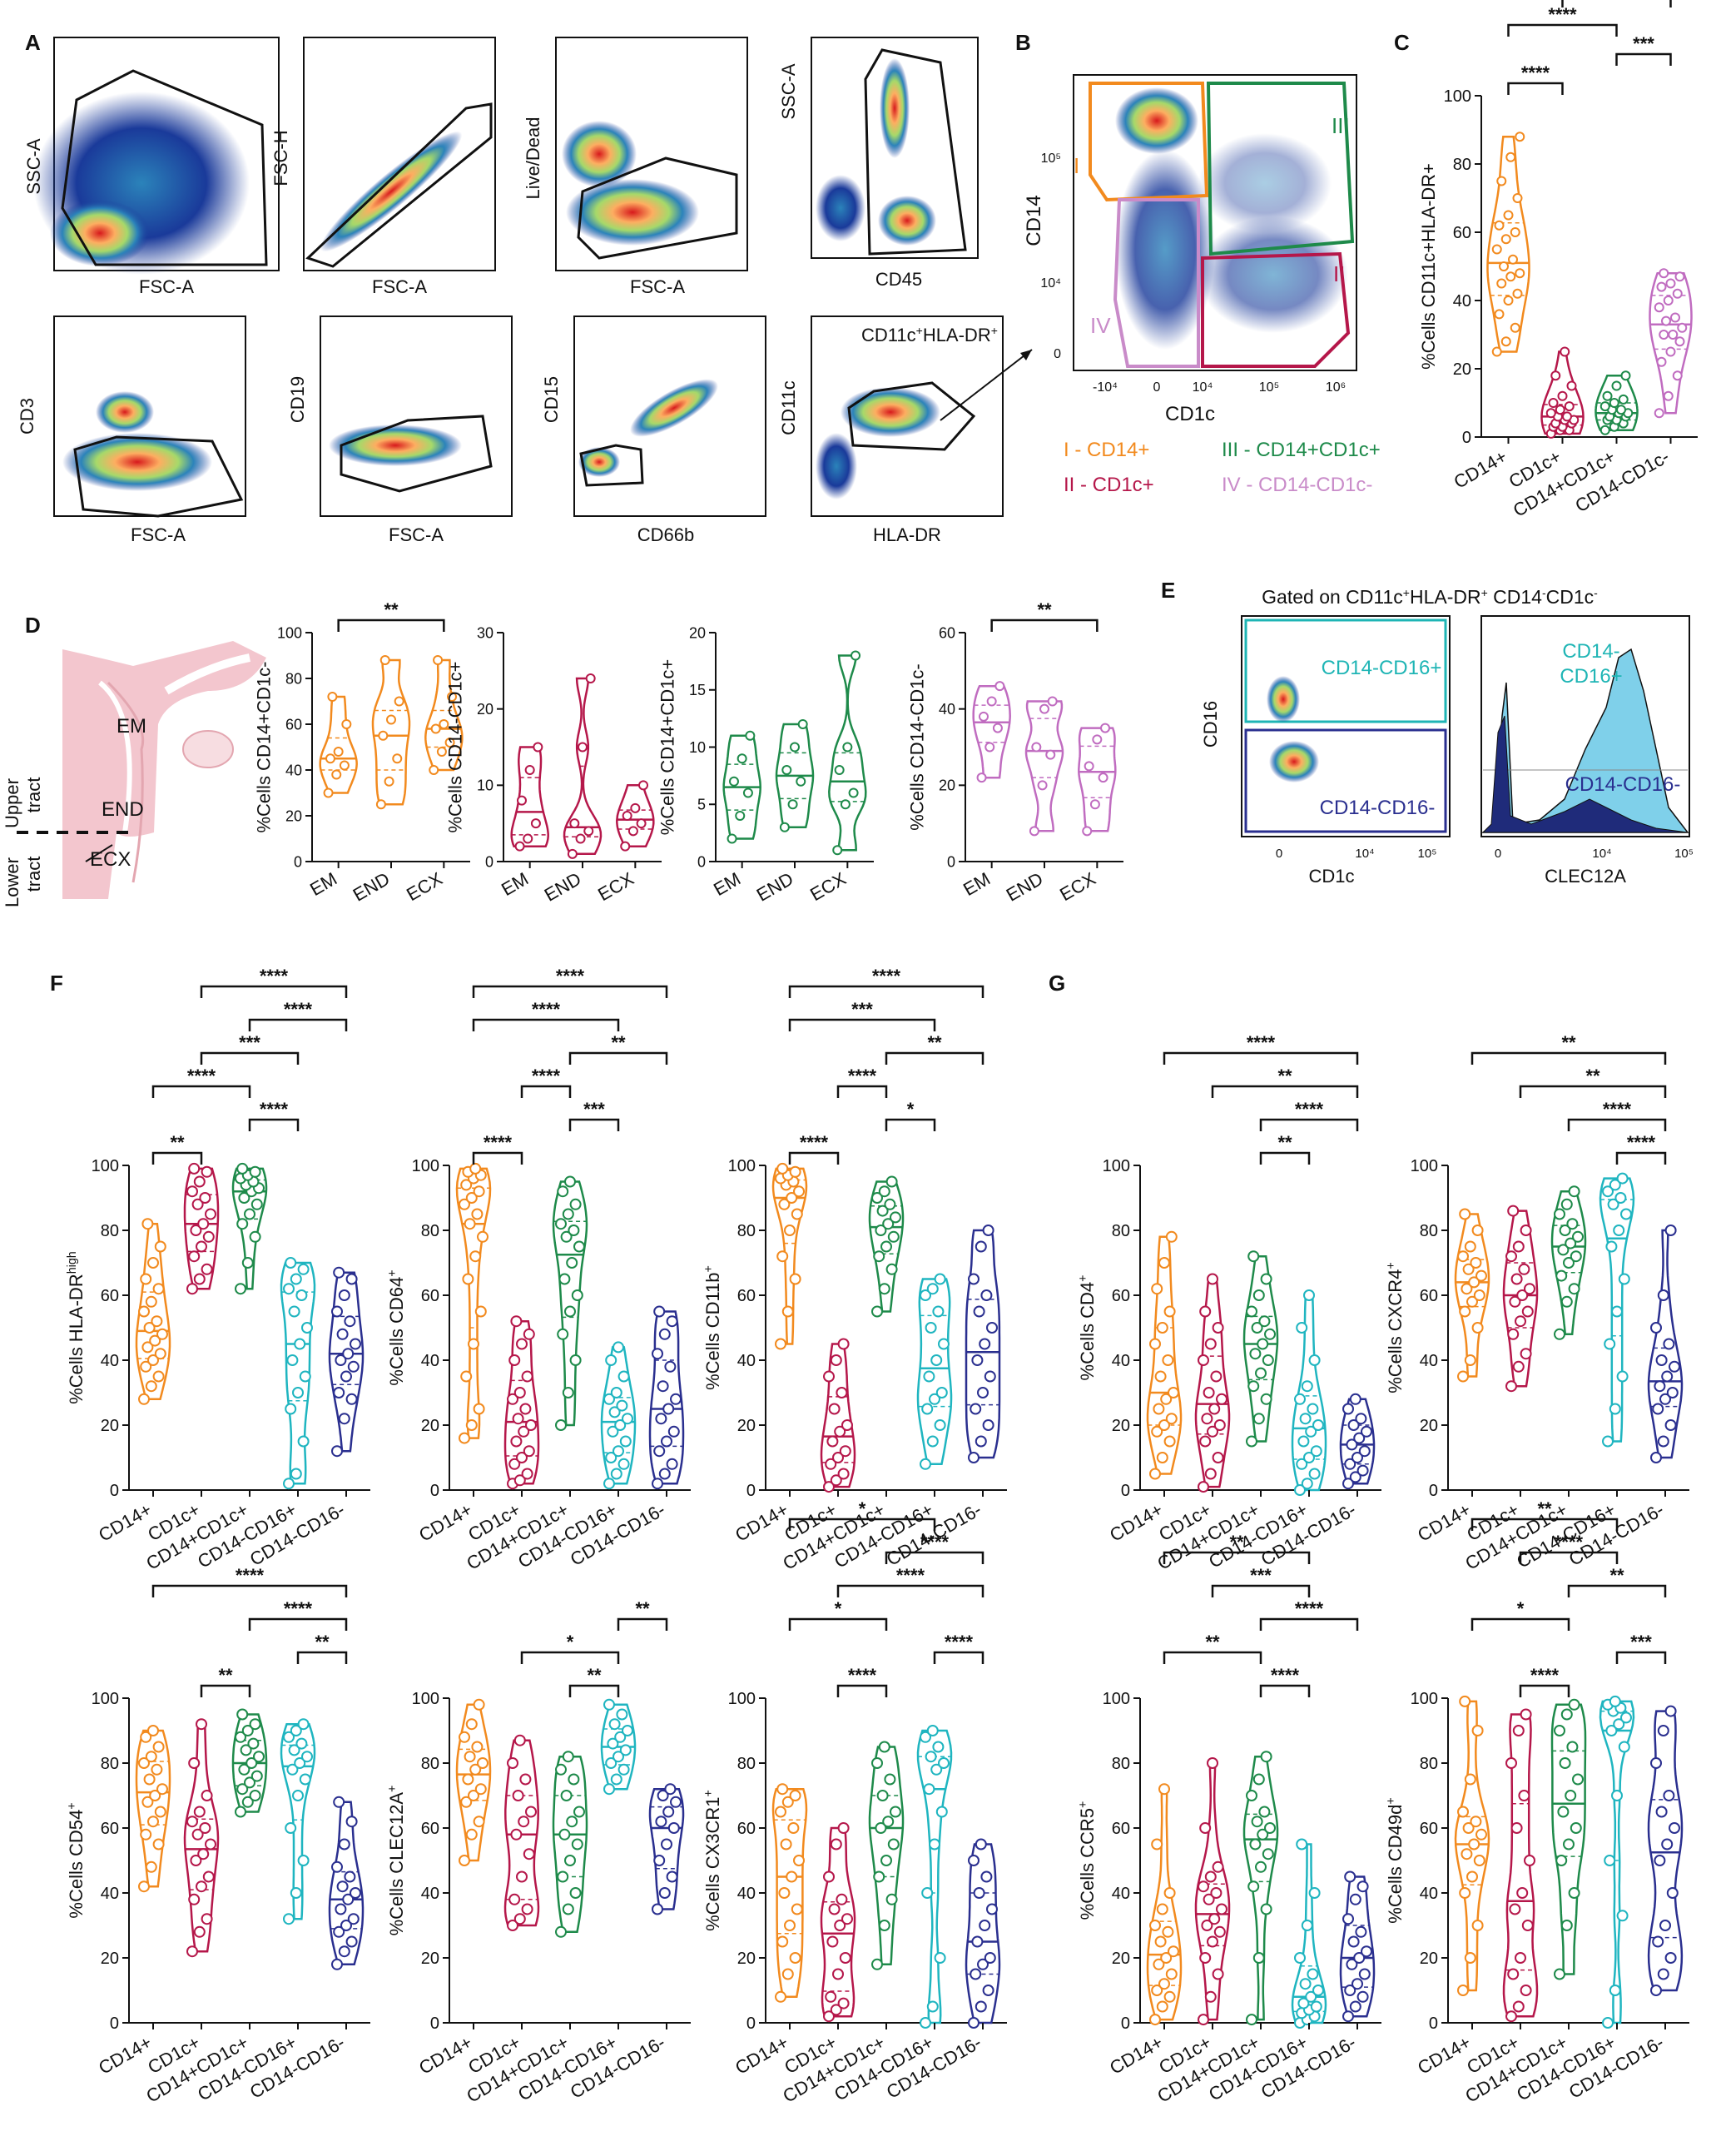 The width and height of the screenshot is (1716, 2156). Describe the element at coordinates (485, 632) in the screenshot. I see `y-tick-label: 30` at that location.